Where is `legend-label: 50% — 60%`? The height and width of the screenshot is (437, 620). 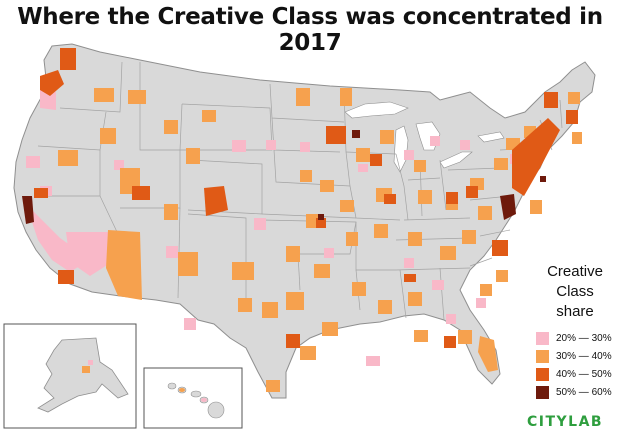
legend-label: 50% — 60% is located at coordinates (584, 392).